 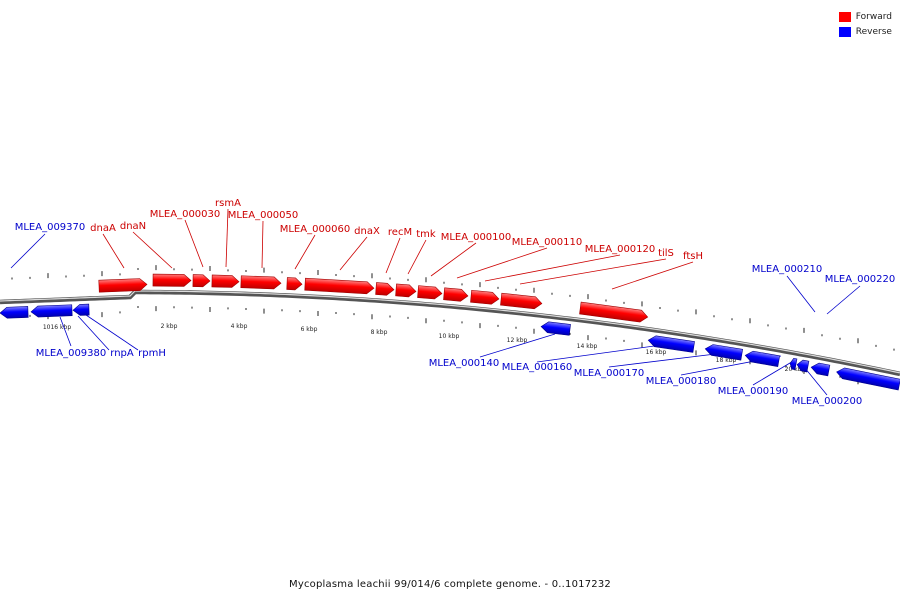 I want to click on gene-label-ftsh: ftsH, so click(x=693, y=256).